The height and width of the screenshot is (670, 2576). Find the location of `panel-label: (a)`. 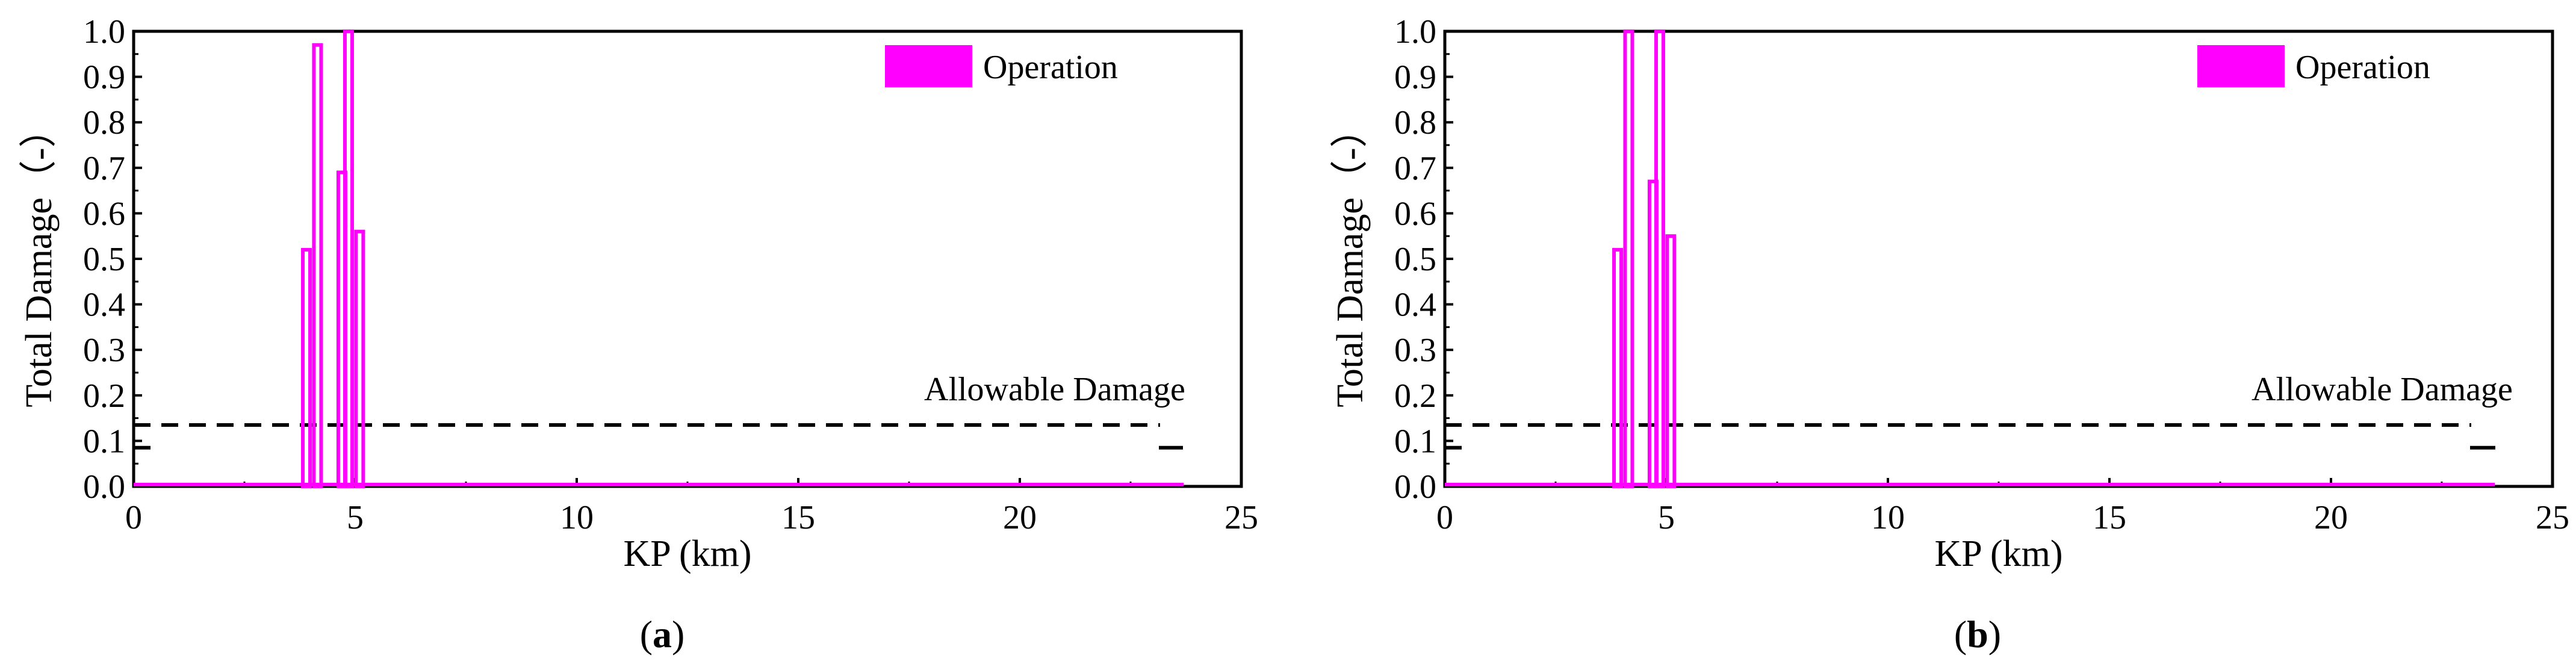

panel-label: (a) is located at coordinates (662, 634).